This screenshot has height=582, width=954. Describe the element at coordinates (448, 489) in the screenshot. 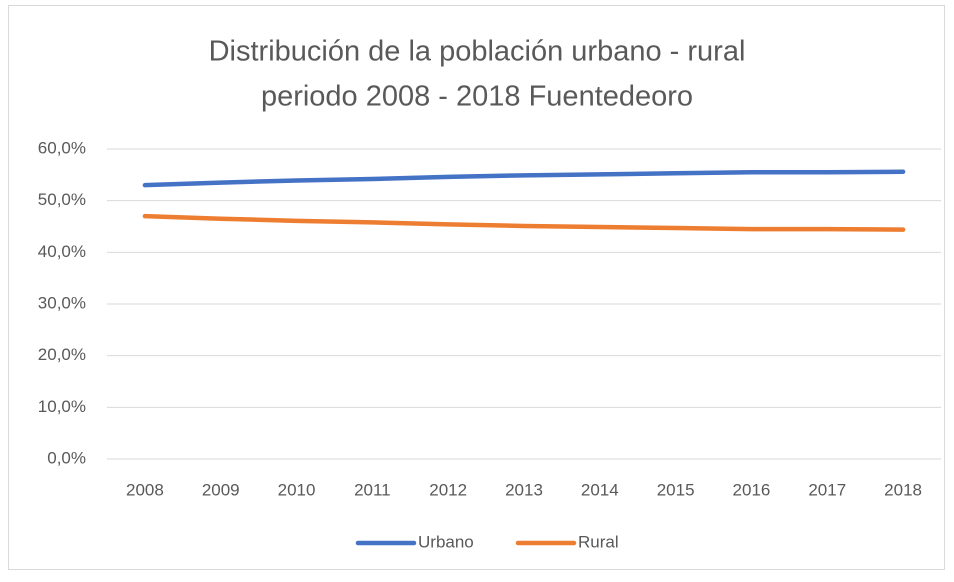

I see `x-tick-label: 2012` at that location.